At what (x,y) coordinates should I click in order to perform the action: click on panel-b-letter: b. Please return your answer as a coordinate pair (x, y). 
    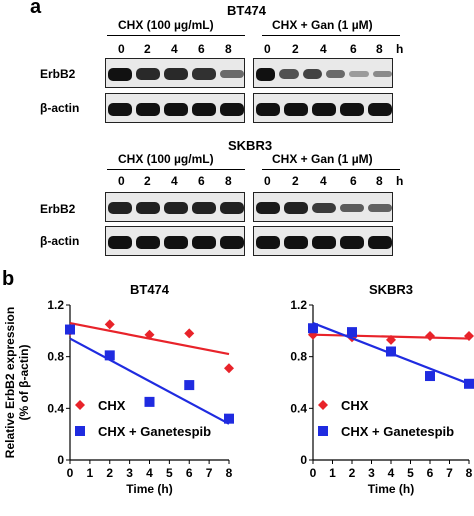
    Looking at the image, I should click on (8, 279).